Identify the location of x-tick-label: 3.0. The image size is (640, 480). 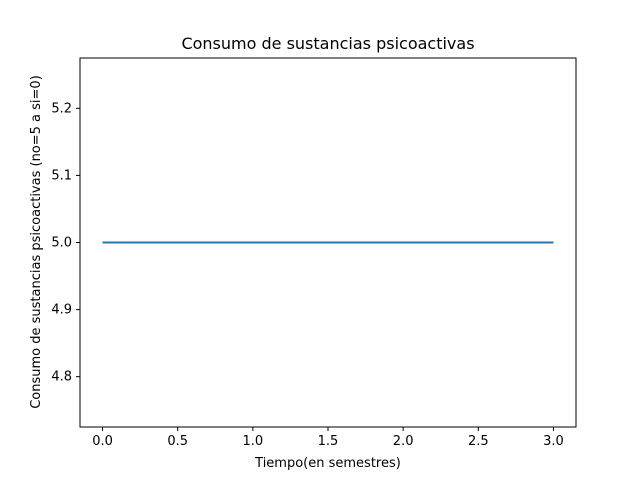
(553, 441).